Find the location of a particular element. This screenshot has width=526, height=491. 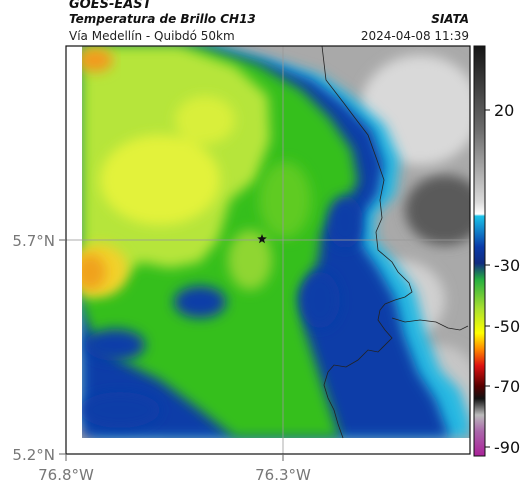

satellite-title: GOES-EAST is located at coordinates (110, 6).